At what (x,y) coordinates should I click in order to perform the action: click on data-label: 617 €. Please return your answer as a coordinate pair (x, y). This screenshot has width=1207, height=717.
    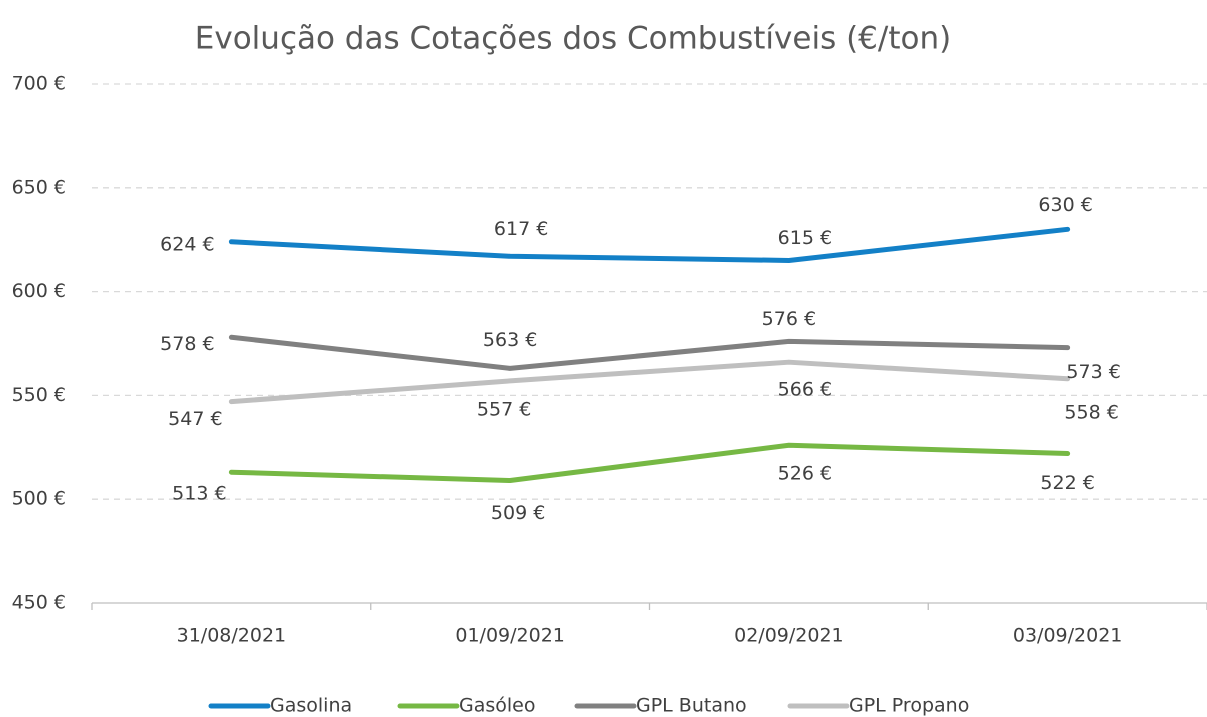
    Looking at the image, I should click on (521, 229).